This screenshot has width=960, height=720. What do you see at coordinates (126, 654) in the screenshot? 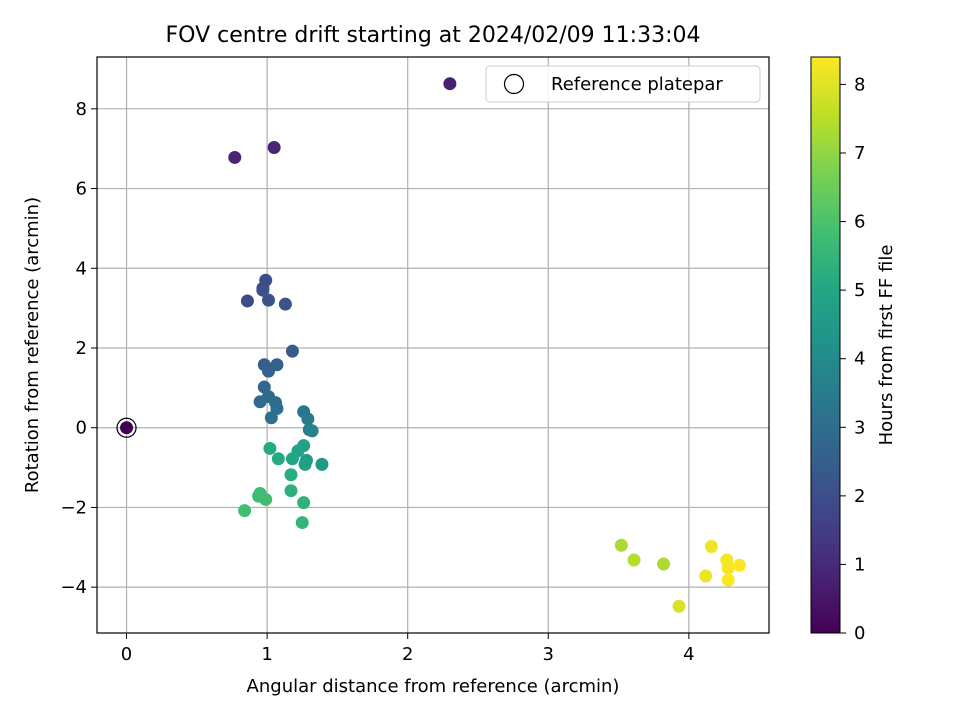
I see `x-tick-label: 0` at bounding box center [126, 654].